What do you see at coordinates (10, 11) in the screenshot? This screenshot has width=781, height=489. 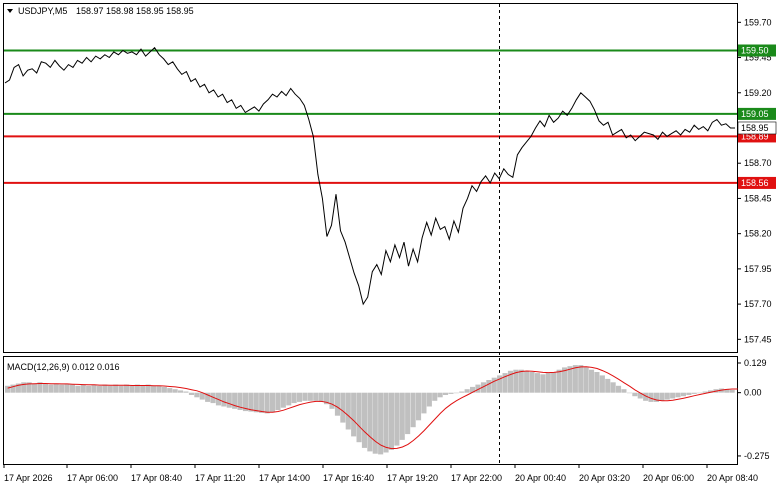 I see `triangle-down-icon` at bounding box center [10, 11].